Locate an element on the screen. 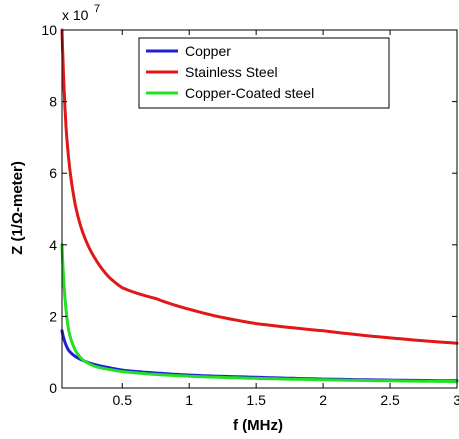 The width and height of the screenshot is (459, 439). x-tick-label: 1 is located at coordinates (189, 400).